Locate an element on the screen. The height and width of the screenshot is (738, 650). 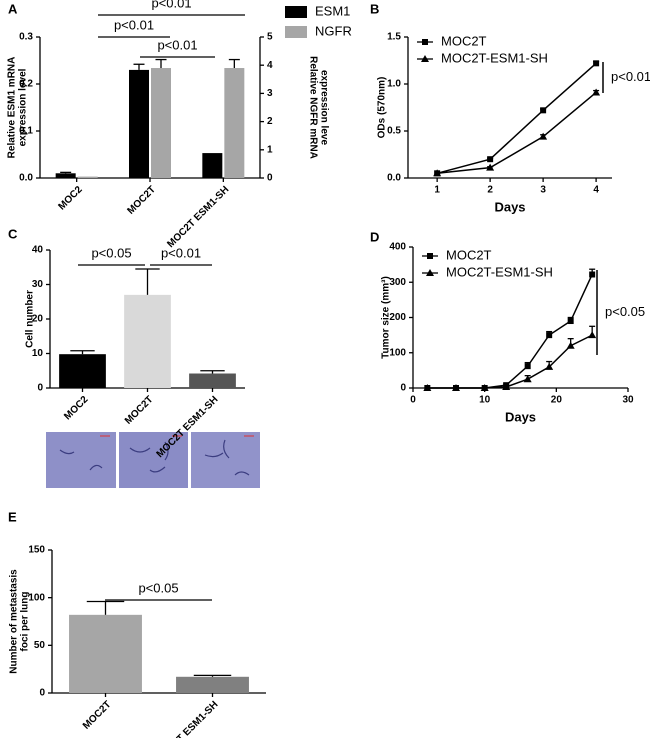
axis-title: Cell number is located at coordinates (30, 319).